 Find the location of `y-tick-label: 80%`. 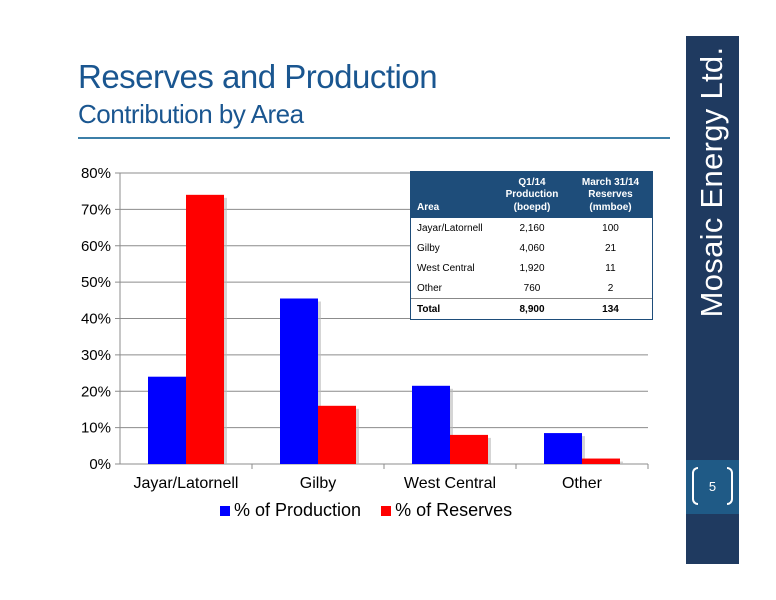

y-tick-label: 80% is located at coordinates (96, 173).